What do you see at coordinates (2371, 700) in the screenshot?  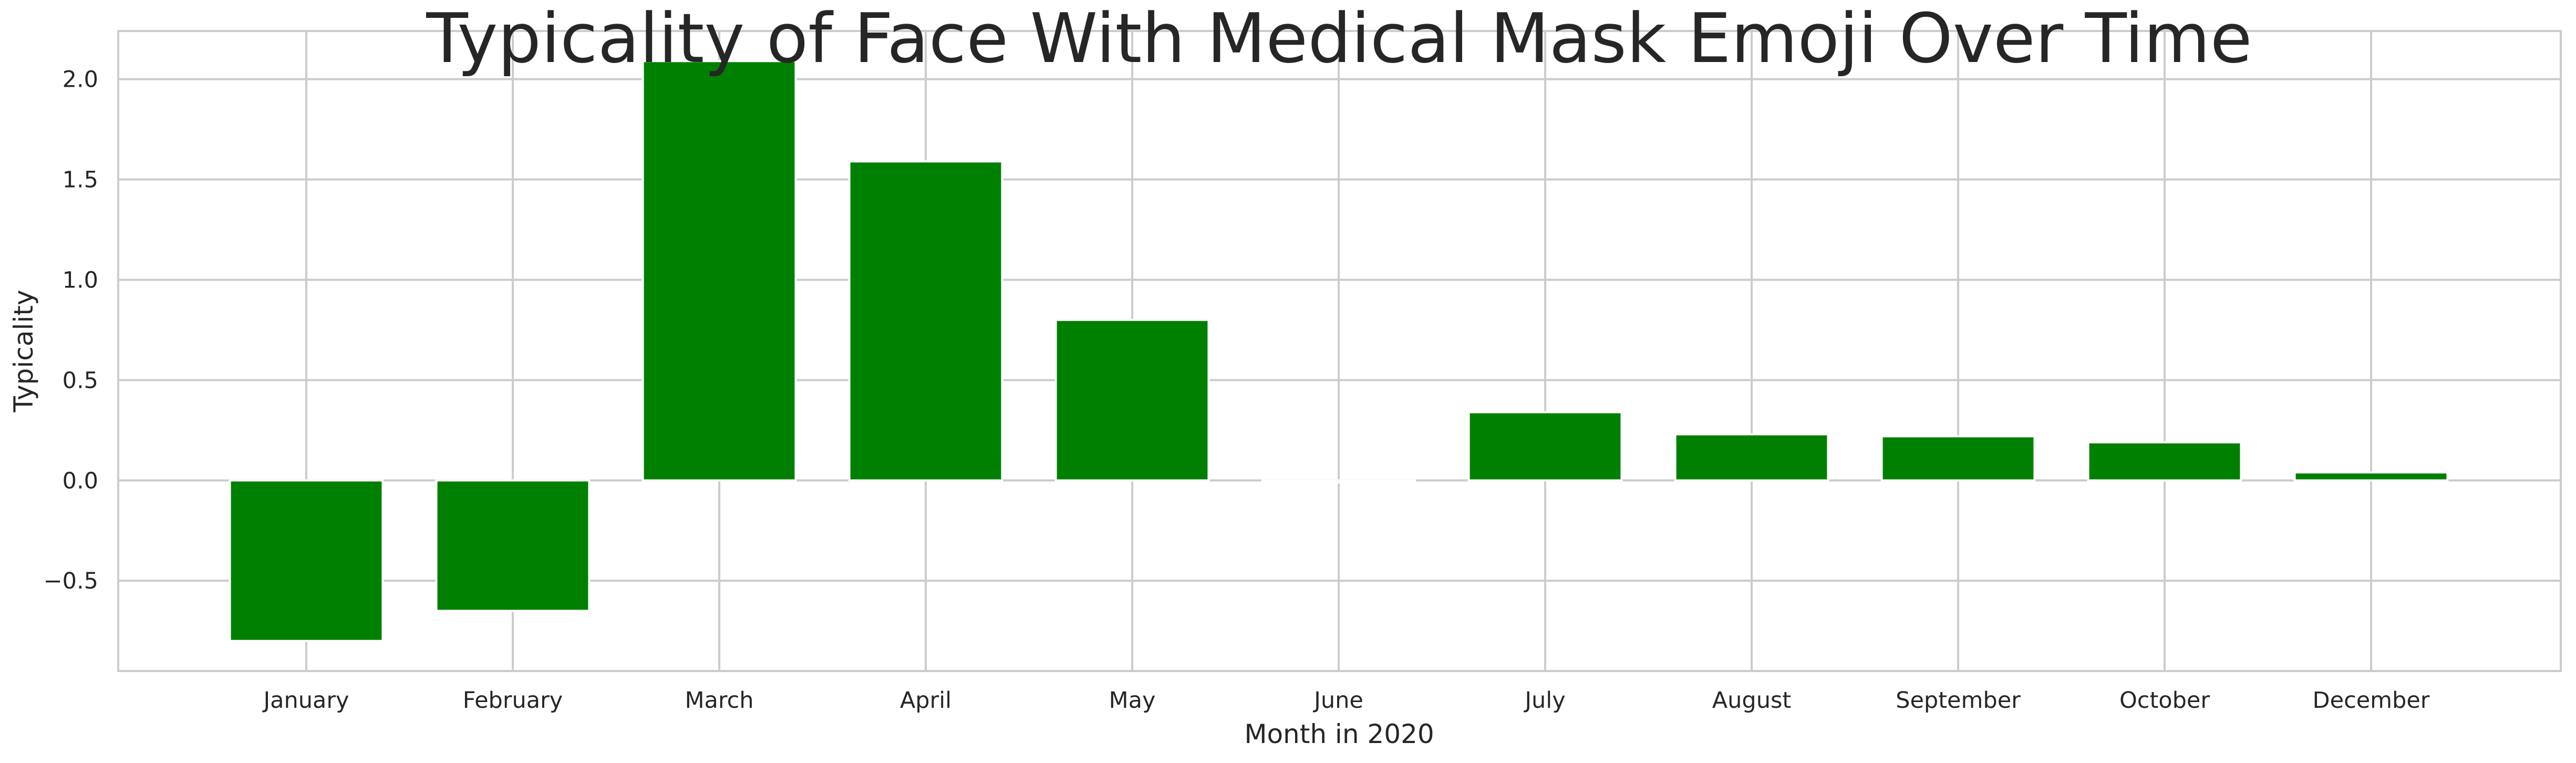 I see `x-tick-label: December` at bounding box center [2371, 700].